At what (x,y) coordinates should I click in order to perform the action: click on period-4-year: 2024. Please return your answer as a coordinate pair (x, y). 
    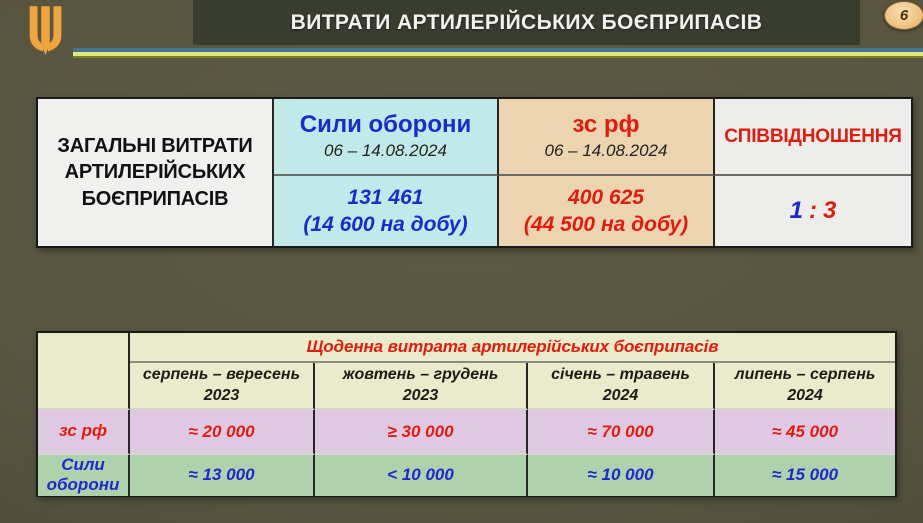
    Looking at the image, I should click on (805, 395).